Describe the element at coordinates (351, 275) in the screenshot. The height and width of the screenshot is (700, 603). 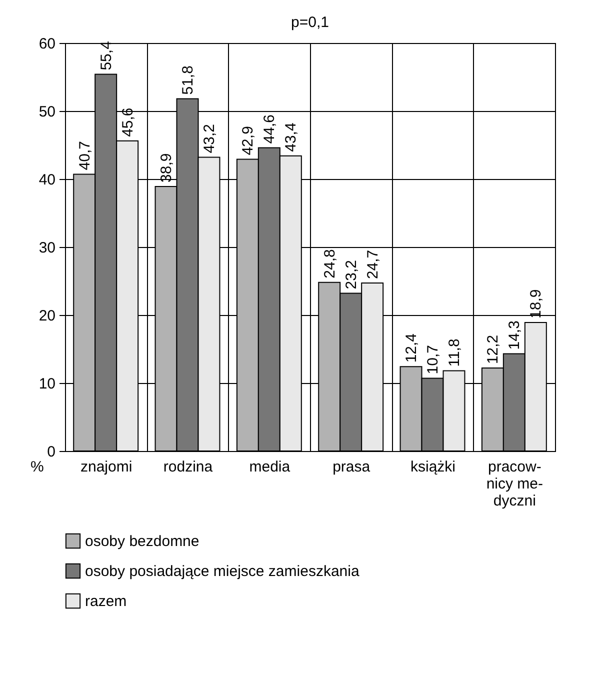
I see `data-label: 23,2` at that location.